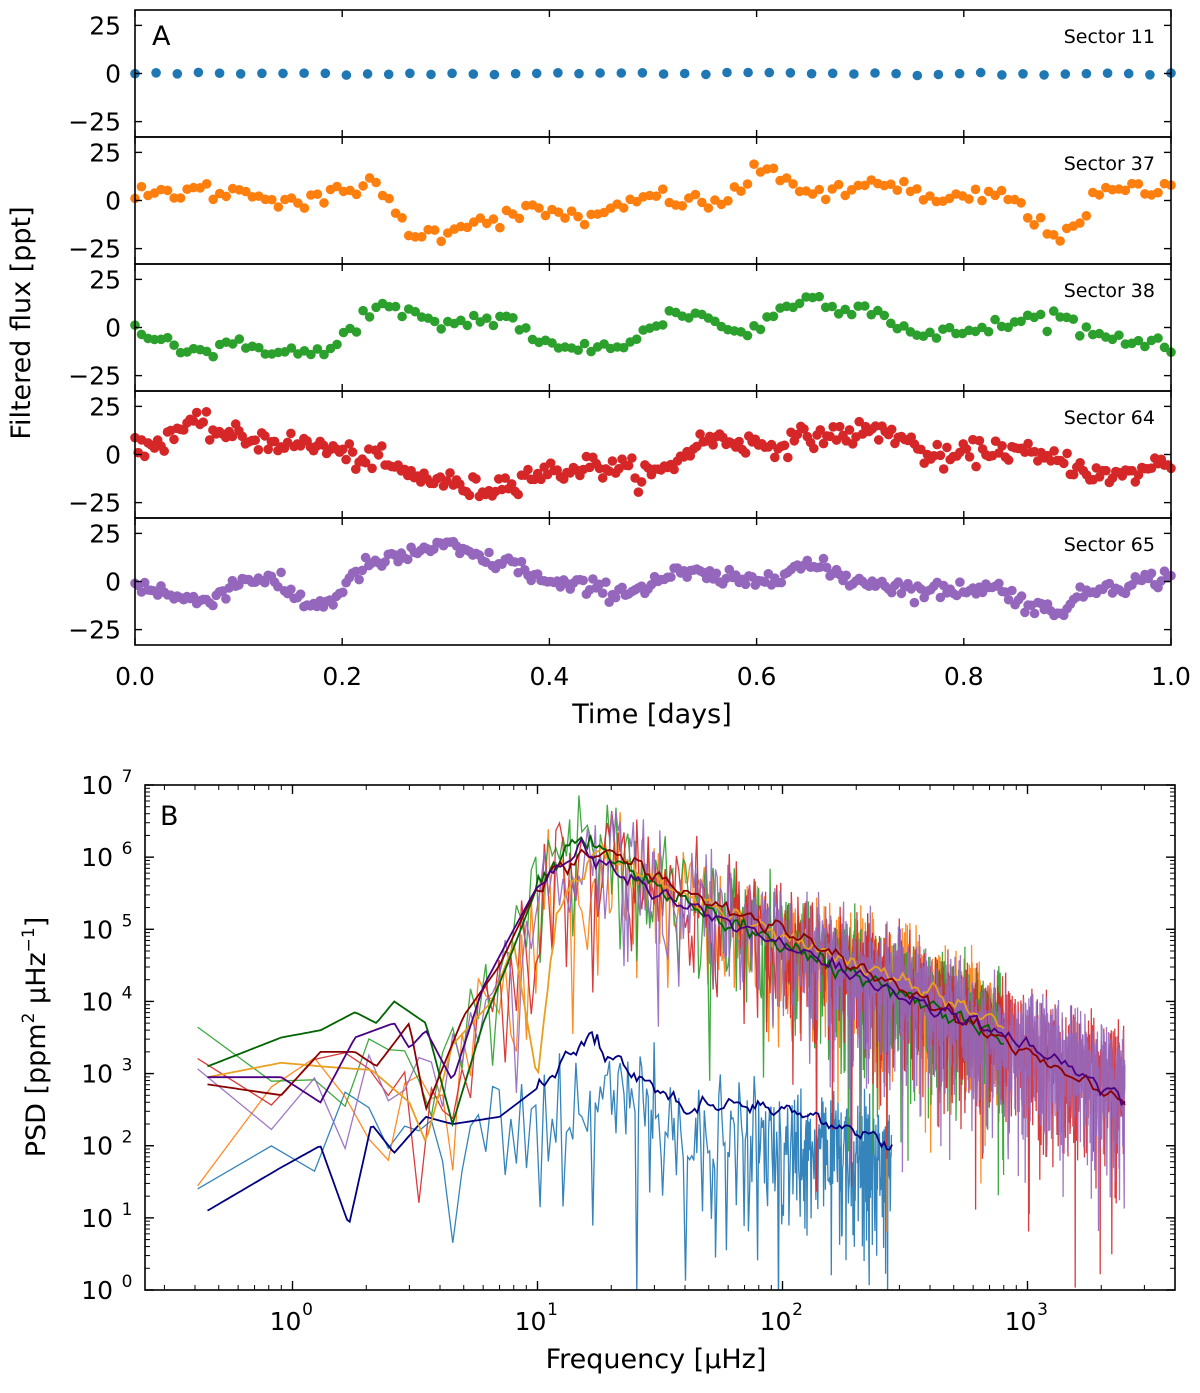  I want to click on y-tick-exponent: 3, so click(127, 1066).